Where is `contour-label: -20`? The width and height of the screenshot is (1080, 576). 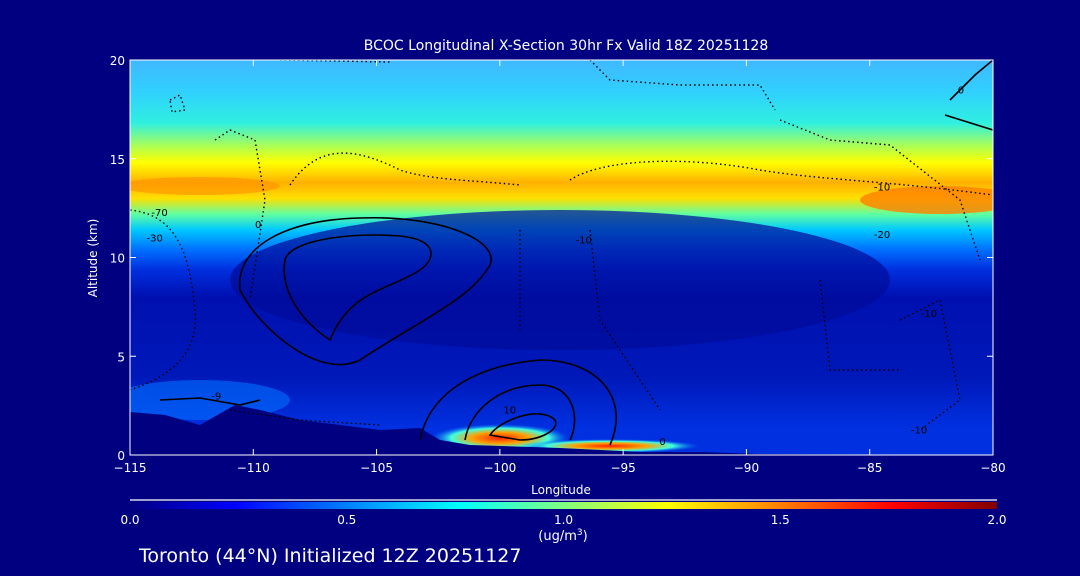 contour-label: -20 is located at coordinates (882, 235).